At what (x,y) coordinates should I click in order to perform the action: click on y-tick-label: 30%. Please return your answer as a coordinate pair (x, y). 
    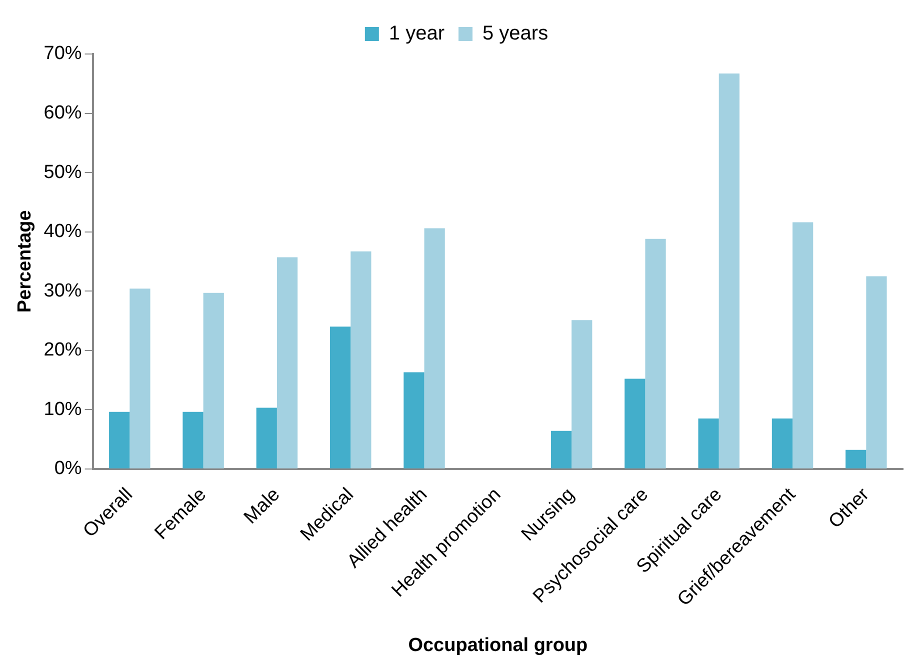
    Looking at the image, I should click on (63, 291).